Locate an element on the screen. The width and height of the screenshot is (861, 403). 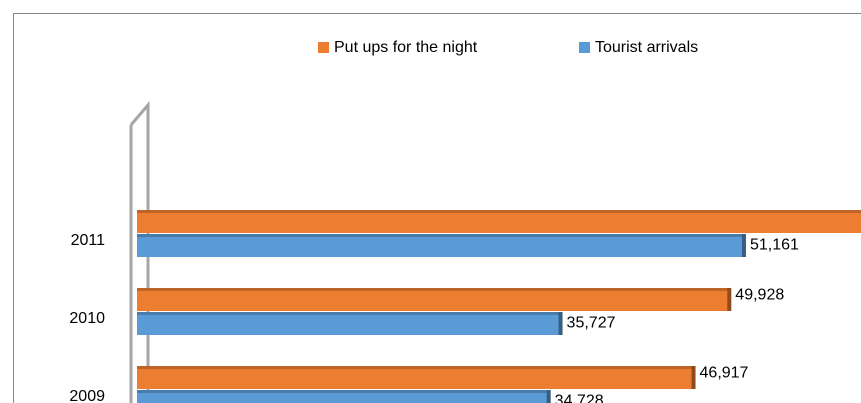
data-label: 34,728 is located at coordinates (579, 398).